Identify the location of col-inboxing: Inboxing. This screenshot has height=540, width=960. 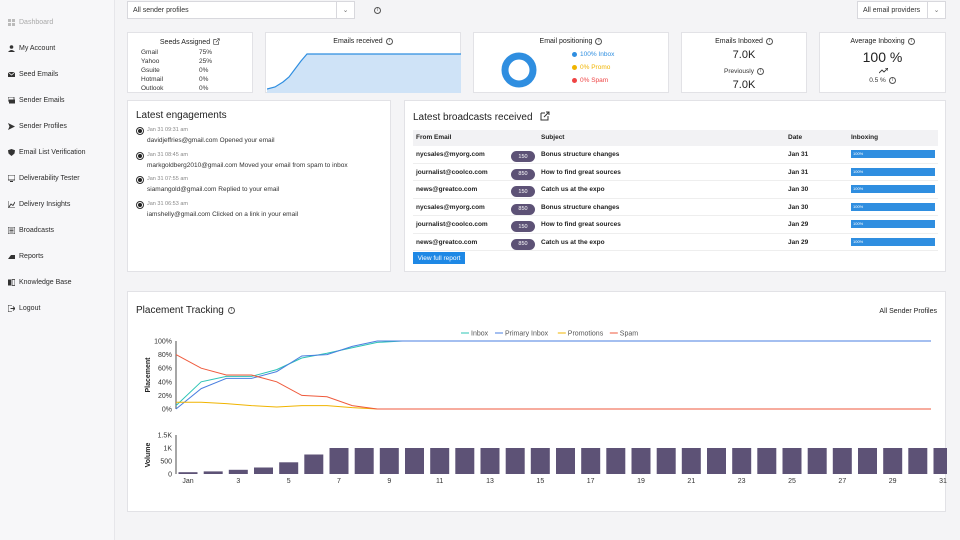
(865, 137).